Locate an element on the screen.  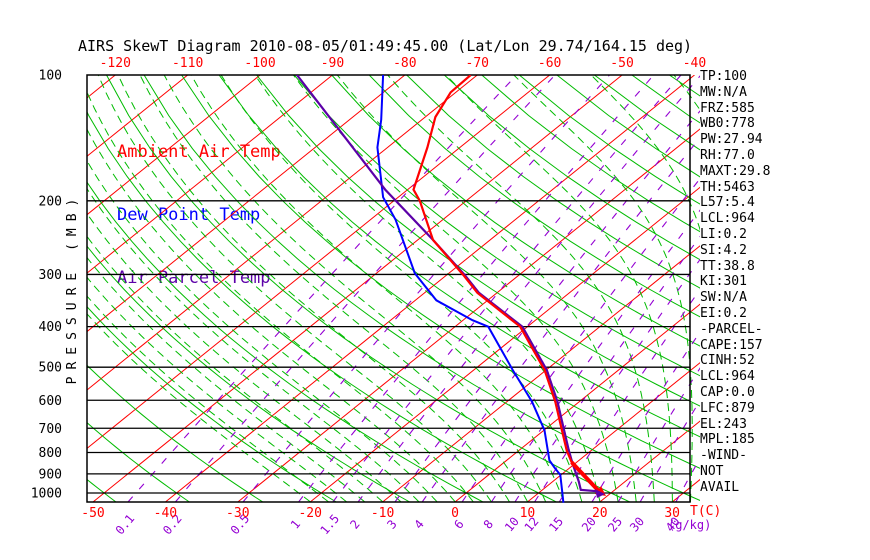
stat-line: CAP:0.0 is located at coordinates (727, 392).